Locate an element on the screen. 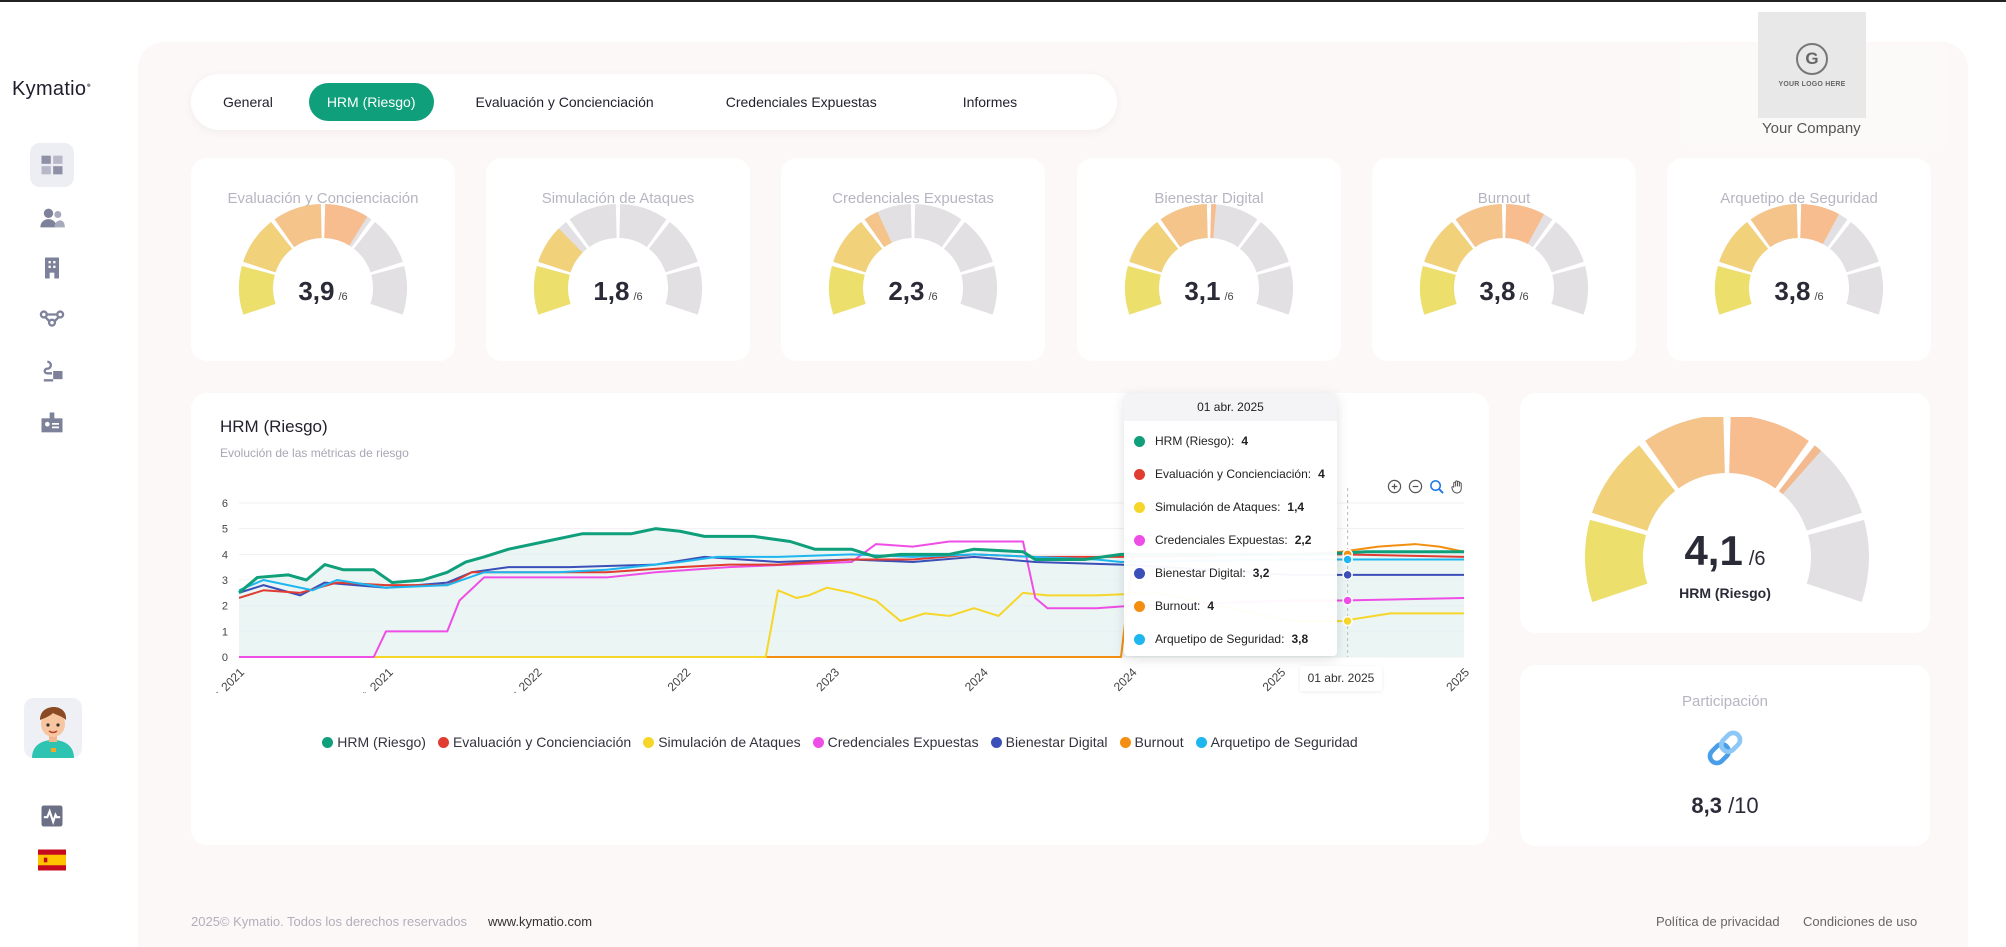 Image resolution: width=2006 pixels, height=947 pixels. company-name: Your Company is located at coordinates (1811, 128).